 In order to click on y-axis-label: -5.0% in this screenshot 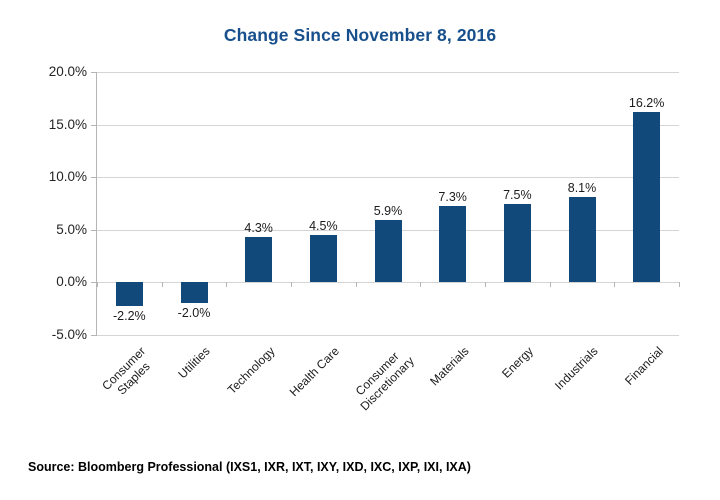, I will do `click(69, 334)`.